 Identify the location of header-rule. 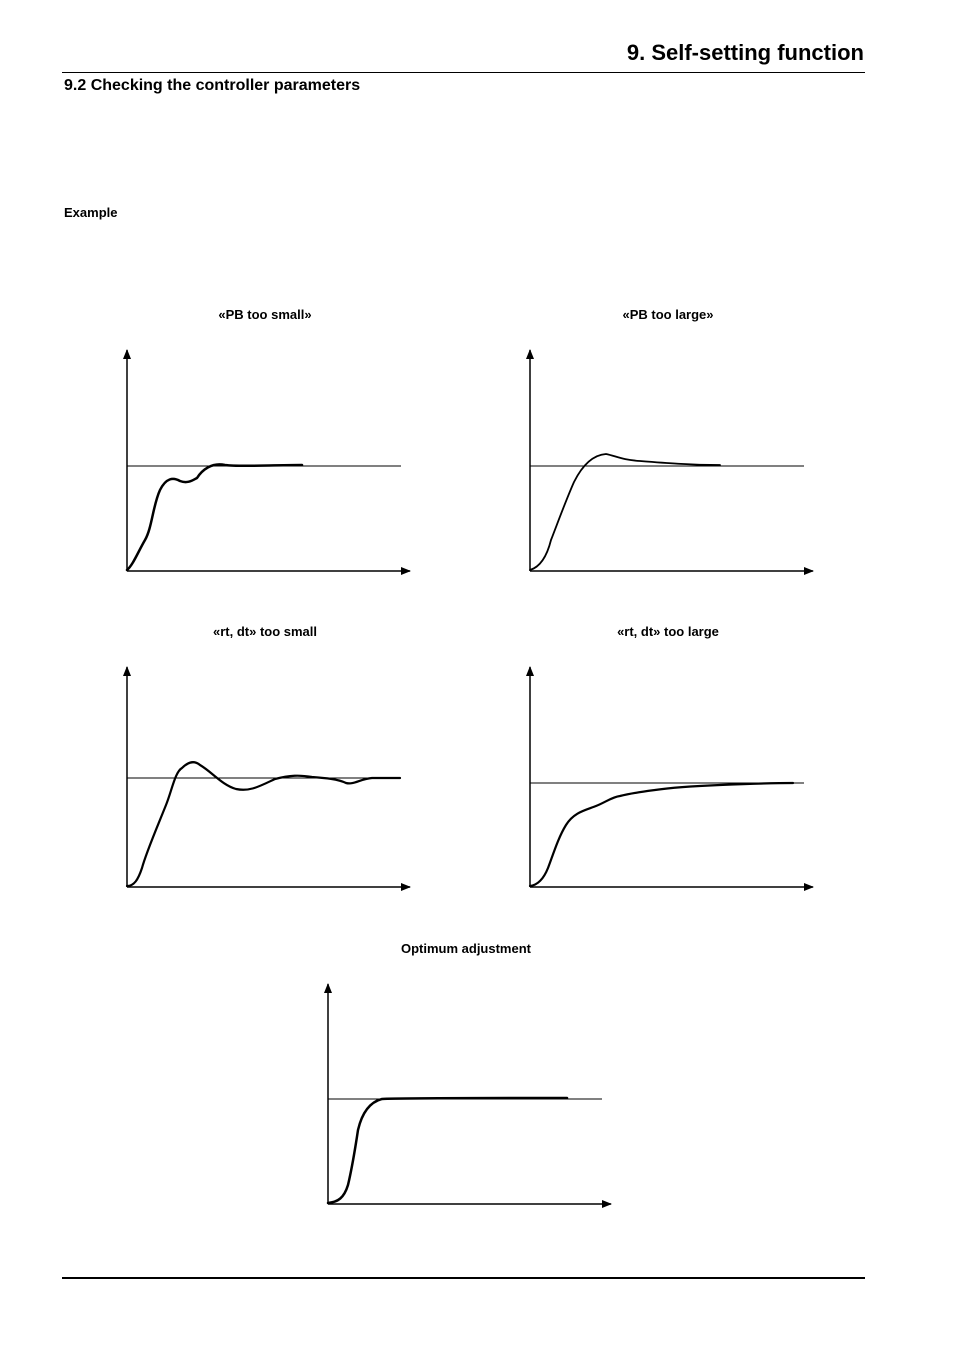
(463, 72).